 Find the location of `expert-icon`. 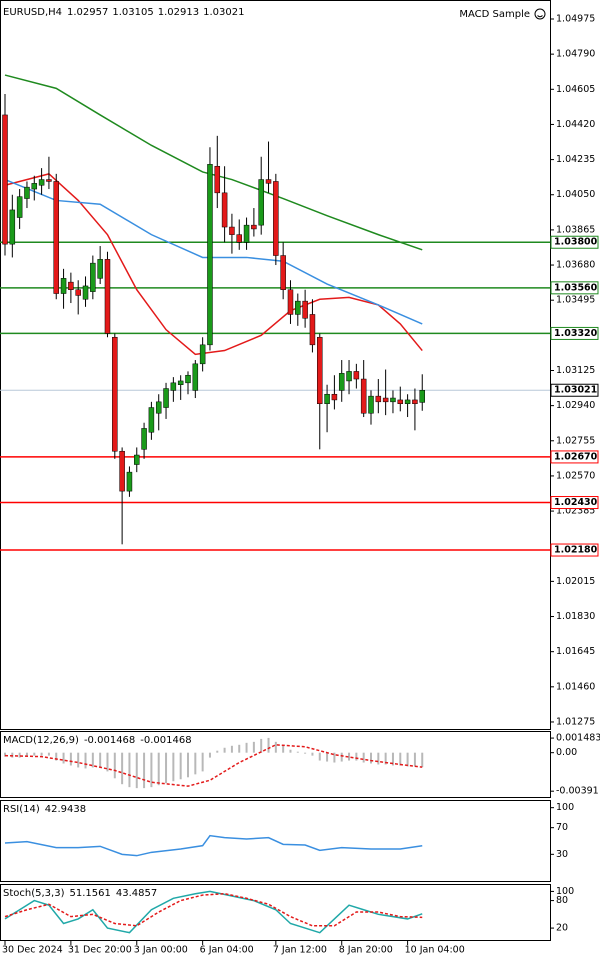

expert-icon is located at coordinates (540, 14).